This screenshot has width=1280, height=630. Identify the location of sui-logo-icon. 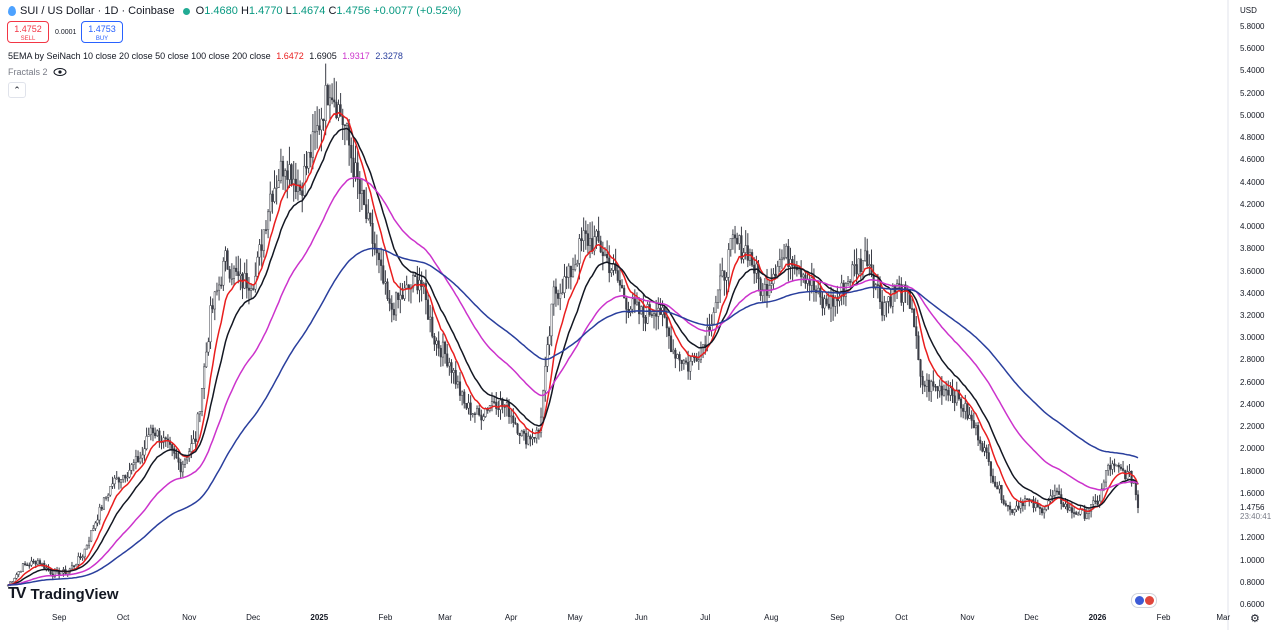
(12, 11).